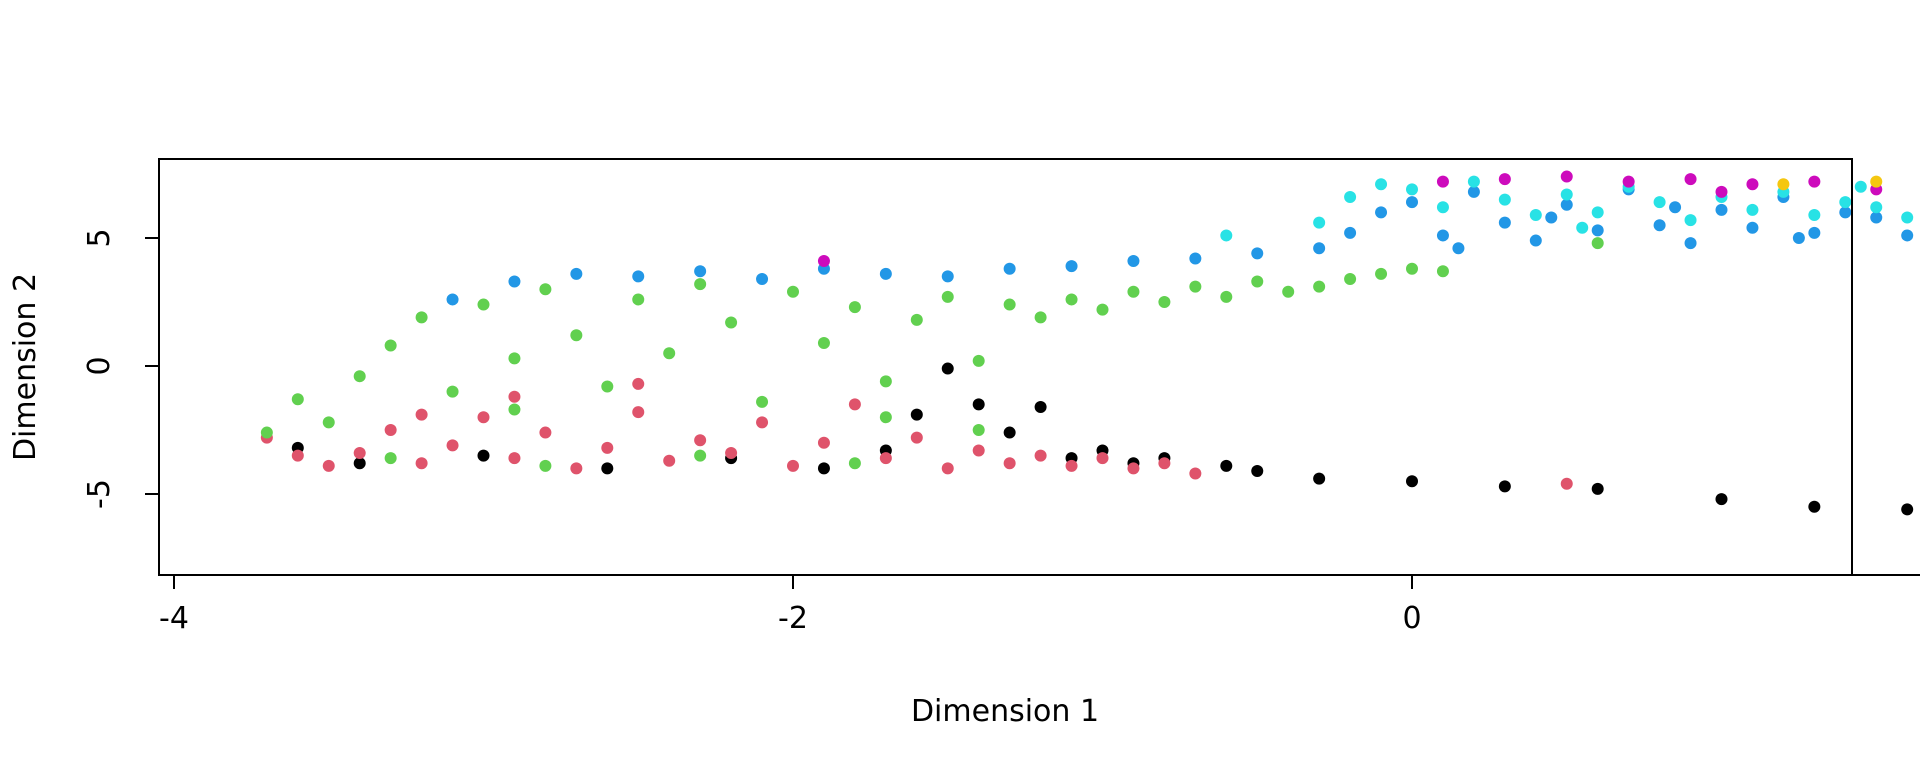  What do you see at coordinates (99, 365) in the screenshot?
I see `y-tick-label: 0` at bounding box center [99, 365].